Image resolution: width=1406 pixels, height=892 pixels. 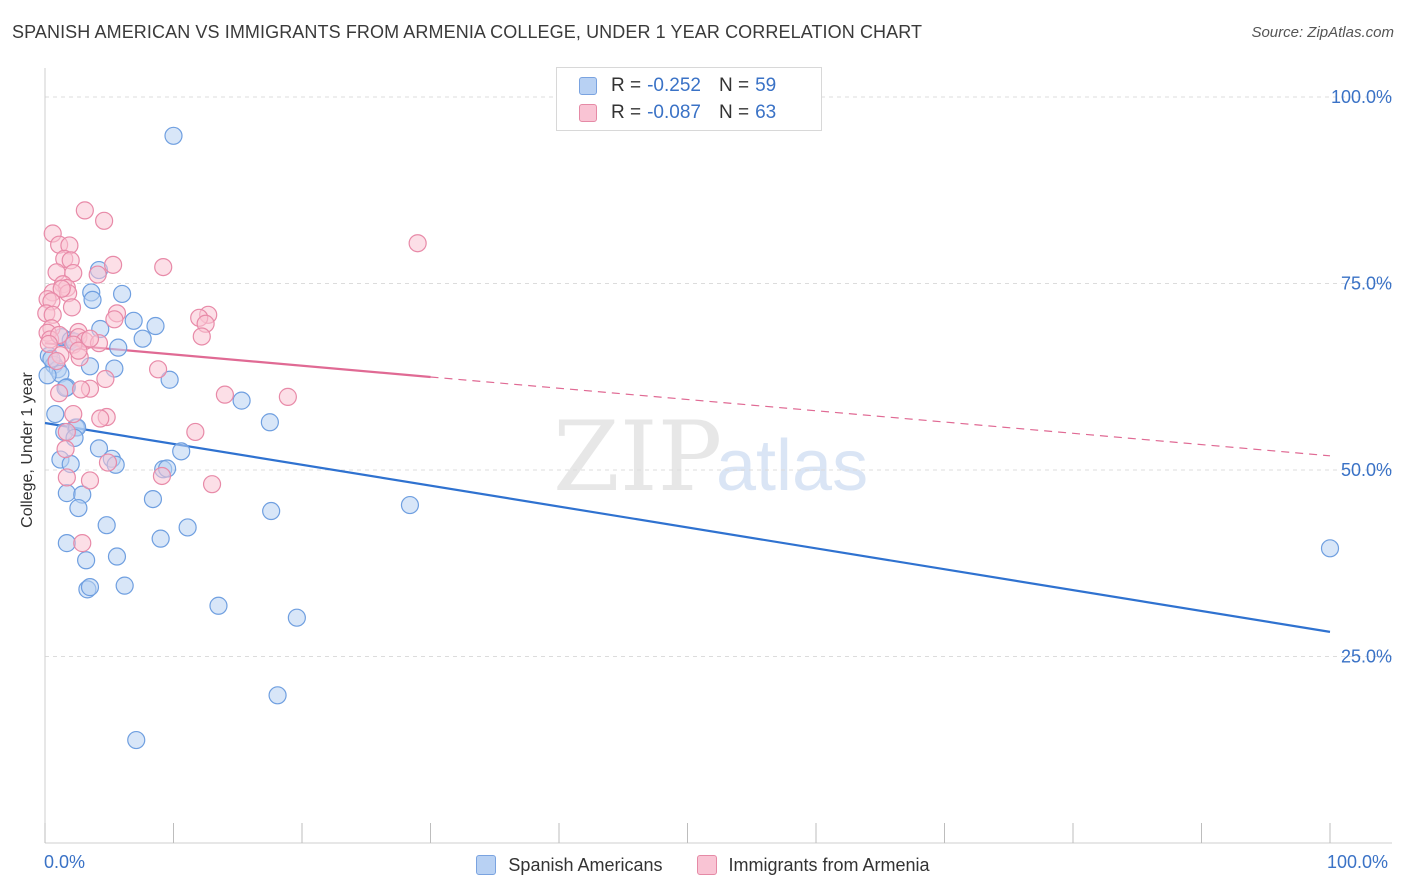 I want to click on y-tick-labels: 100.0% 75.0% 50.0% 25.0%, so click(x=1361, y=377).